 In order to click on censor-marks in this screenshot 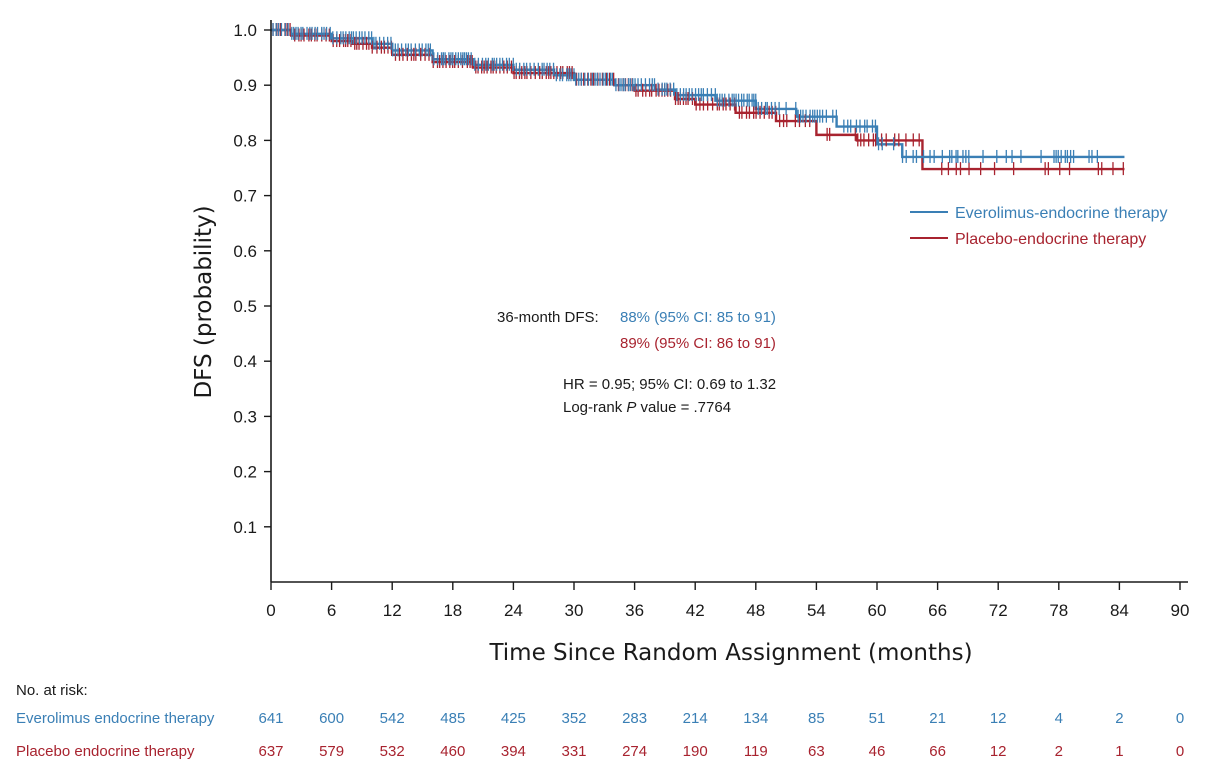, I will do `click(698, 99)`.